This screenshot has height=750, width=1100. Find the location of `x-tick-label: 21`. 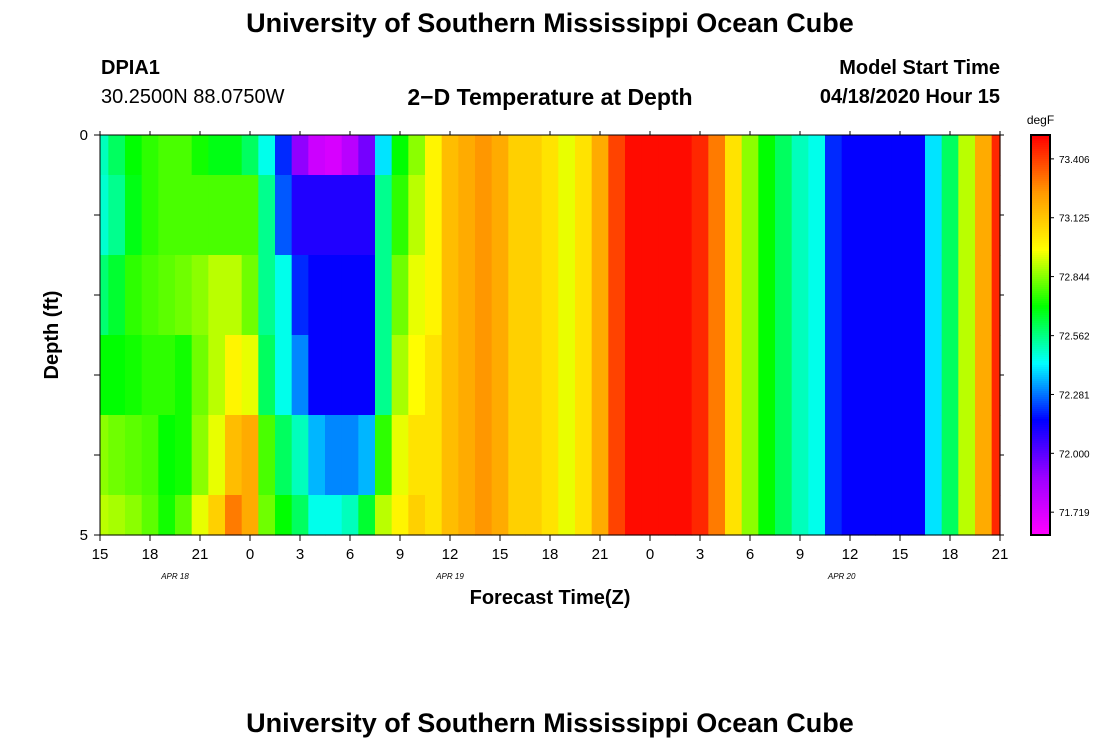

x-tick-label: 21 is located at coordinates (200, 554).